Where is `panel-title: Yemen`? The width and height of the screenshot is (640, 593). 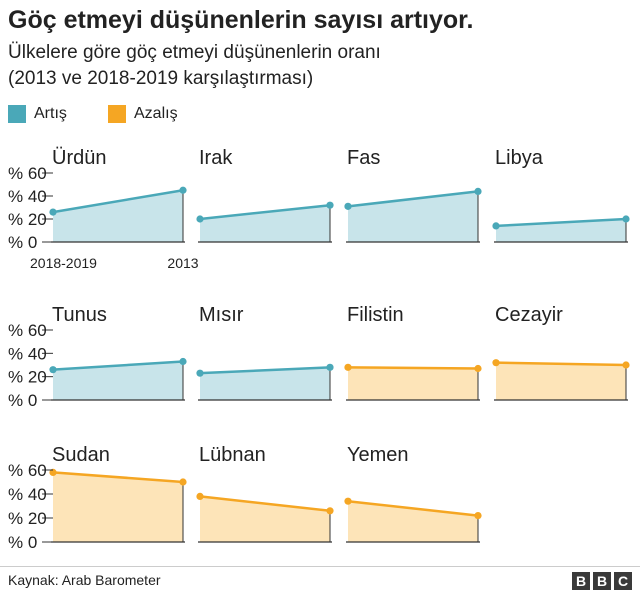
panel-title: Yemen is located at coordinates (378, 455).